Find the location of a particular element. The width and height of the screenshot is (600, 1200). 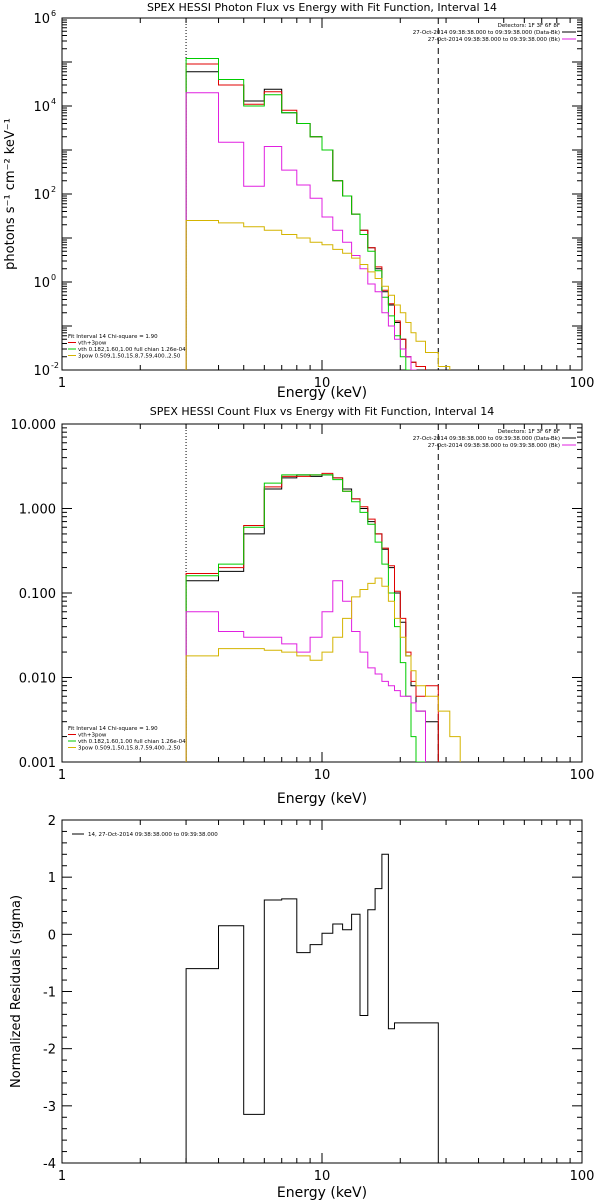

y-tick-label: 0.010 is located at coordinates (37, 679).